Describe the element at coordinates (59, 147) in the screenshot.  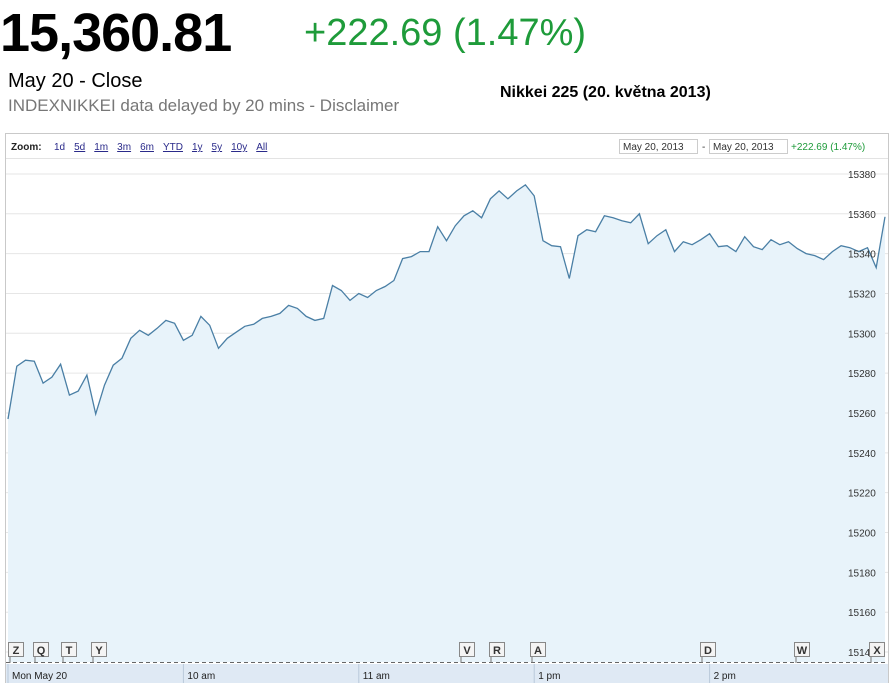
I see `zoom-option: 1d` at that location.